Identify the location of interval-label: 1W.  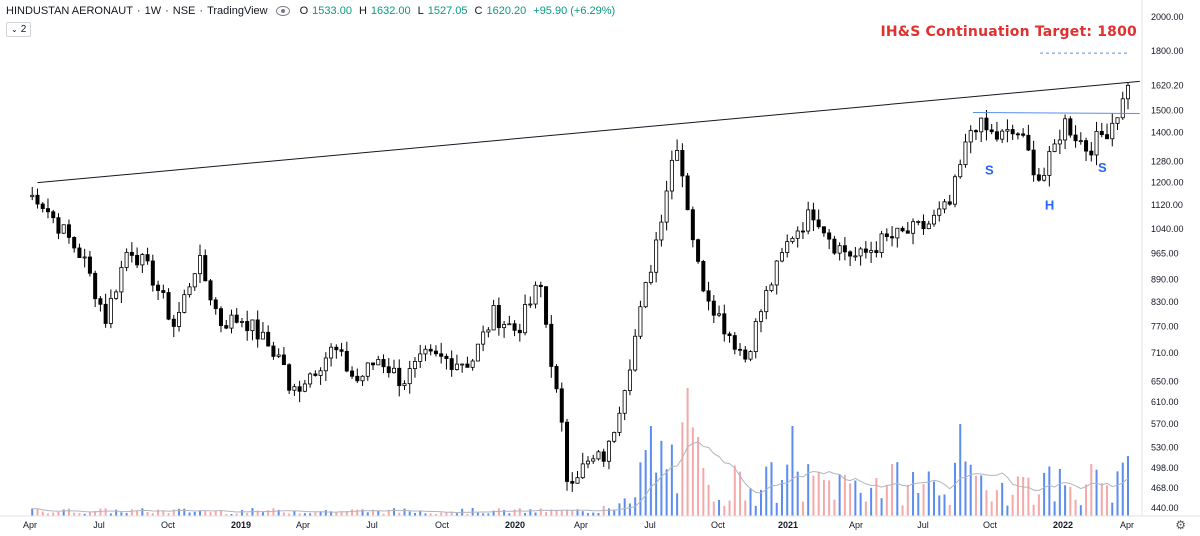
(153, 11).